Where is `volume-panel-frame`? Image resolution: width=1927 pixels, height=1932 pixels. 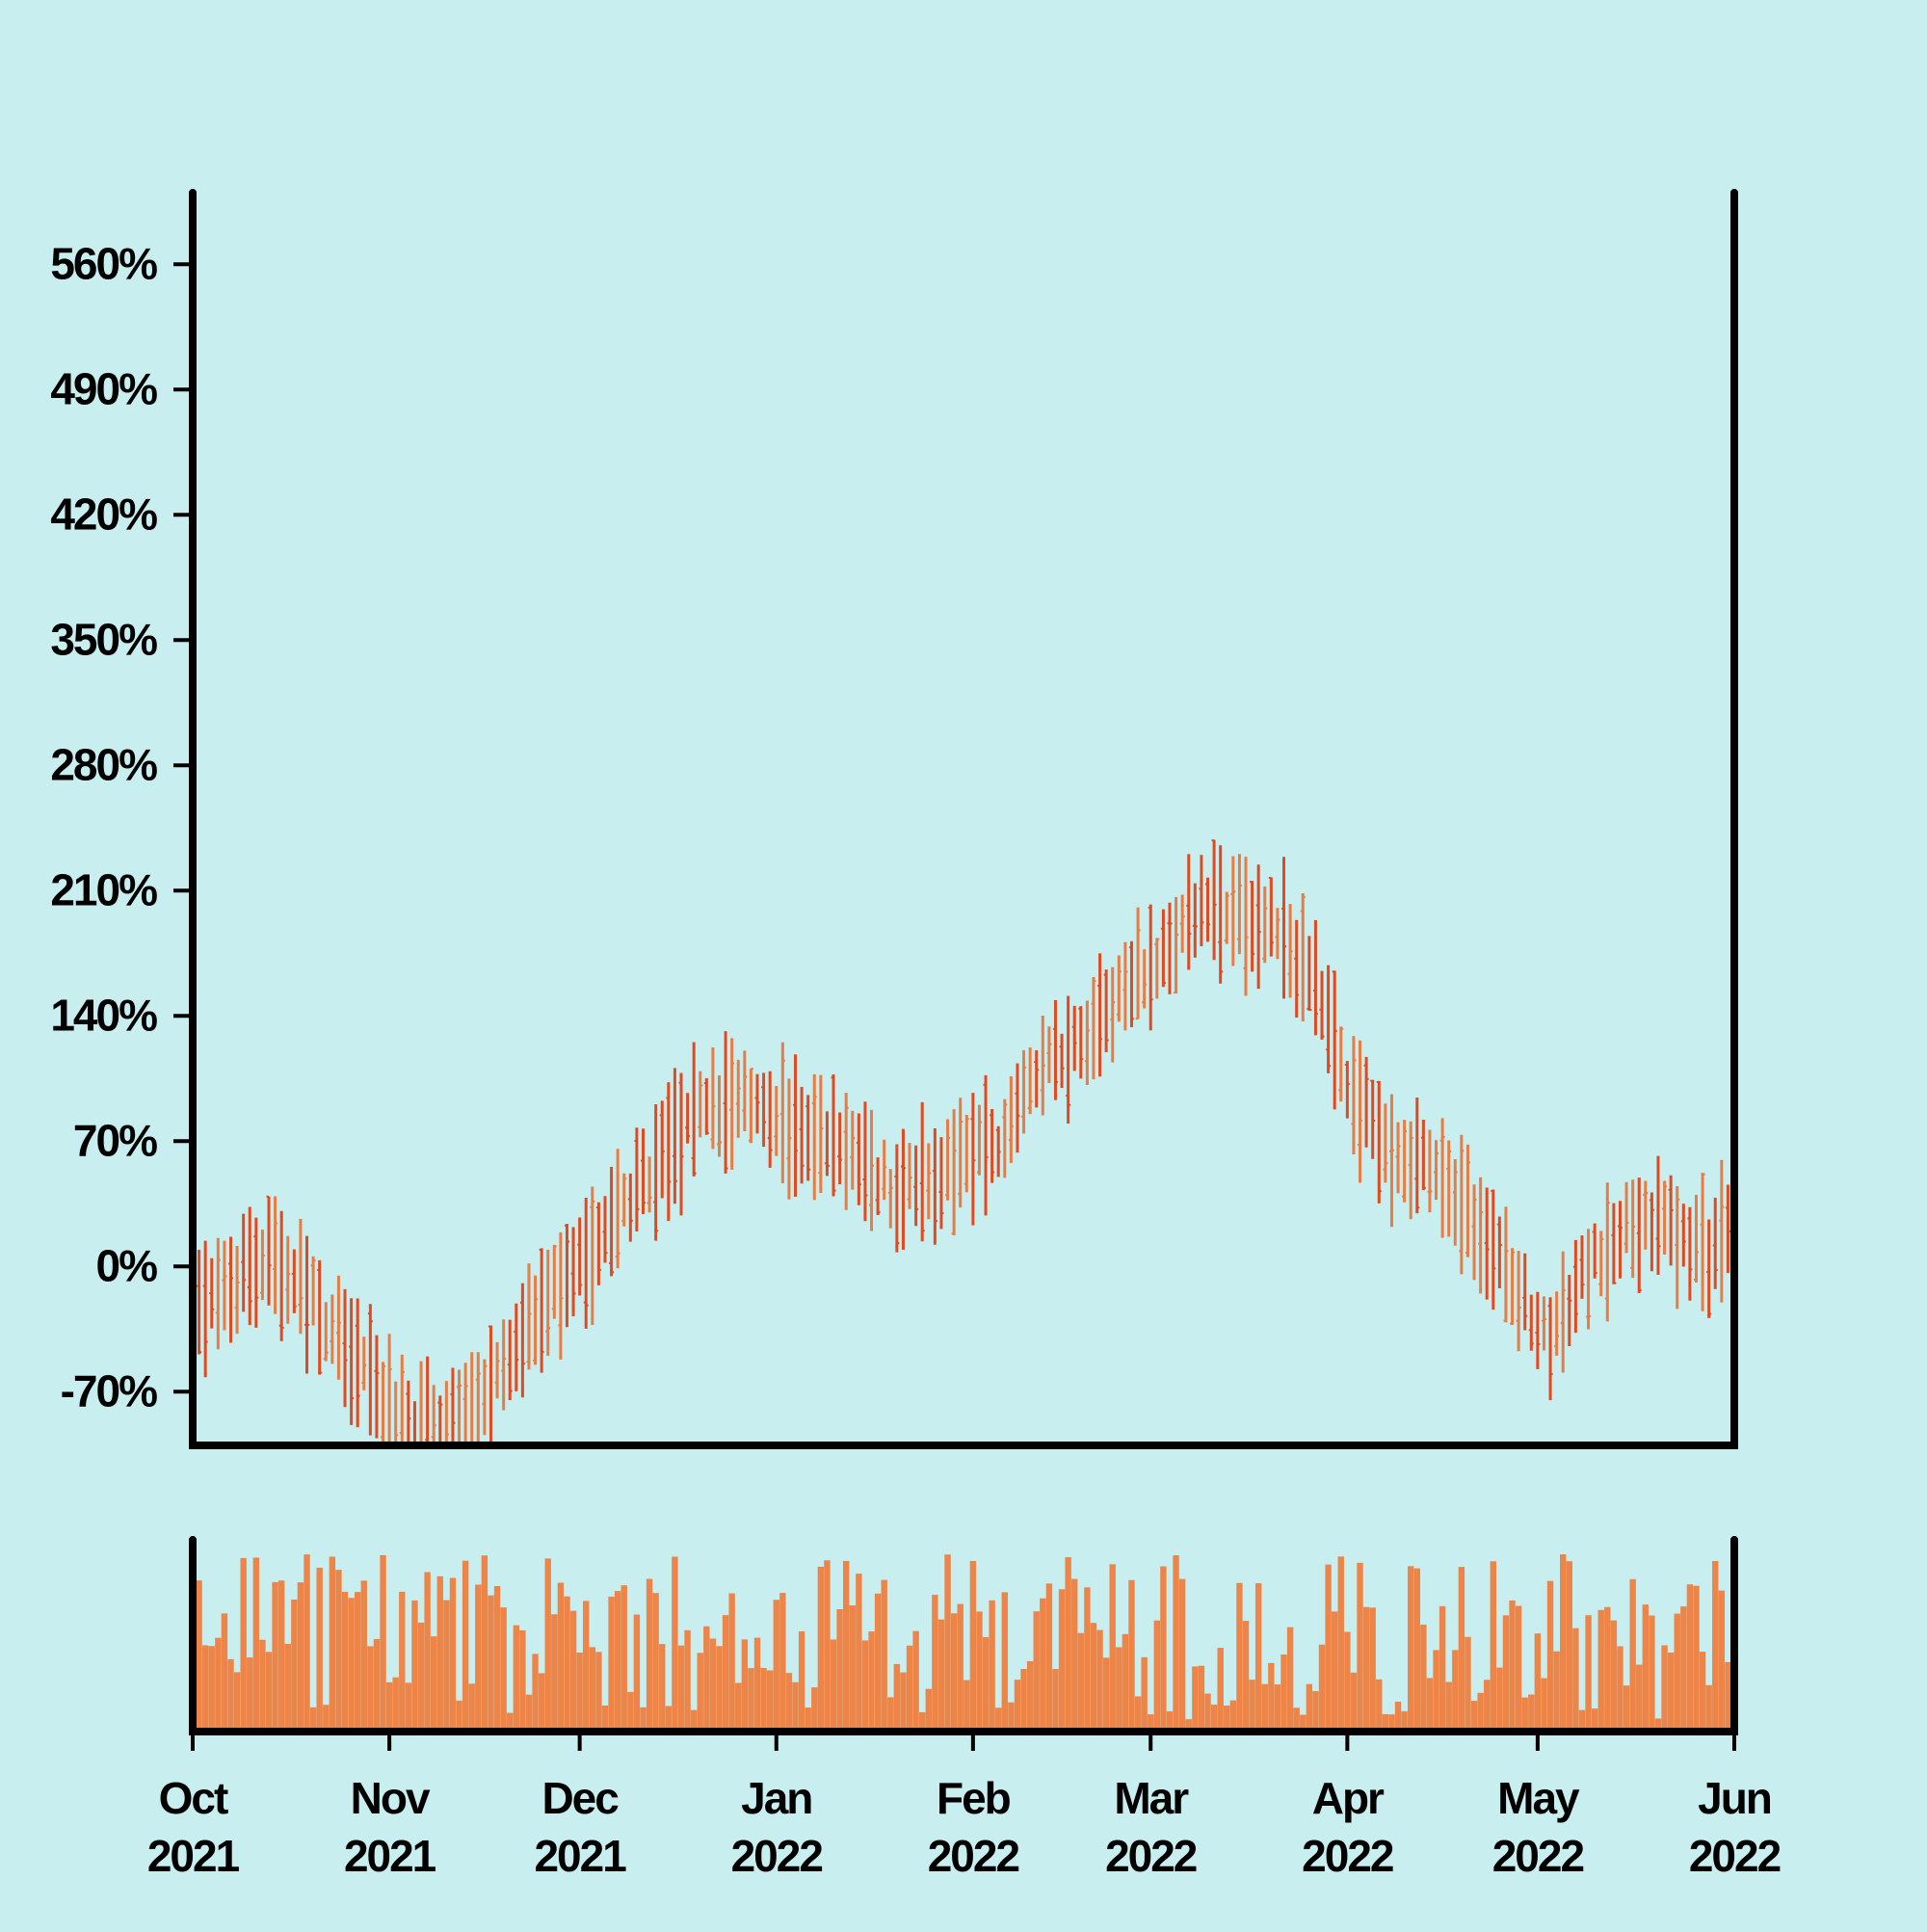
volume-panel-frame is located at coordinates (963, 1635).